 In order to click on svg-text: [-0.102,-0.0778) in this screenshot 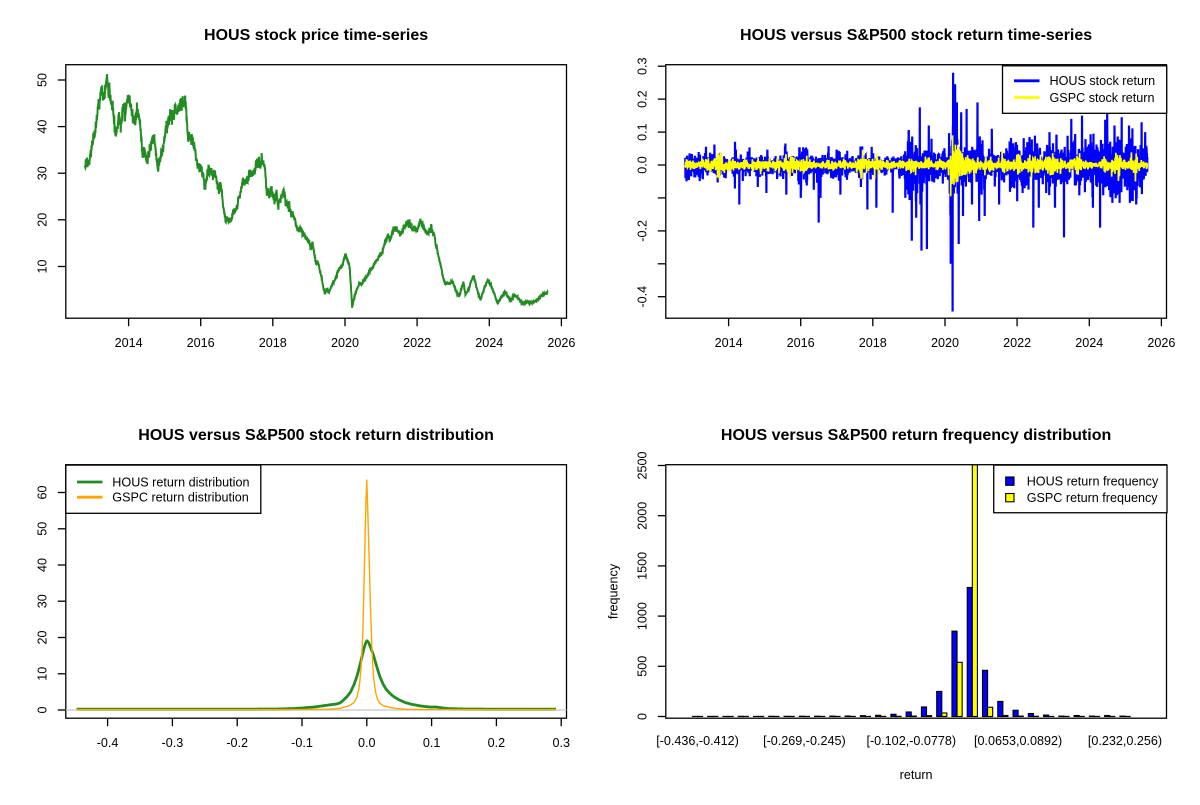, I will do `click(911, 741)`.